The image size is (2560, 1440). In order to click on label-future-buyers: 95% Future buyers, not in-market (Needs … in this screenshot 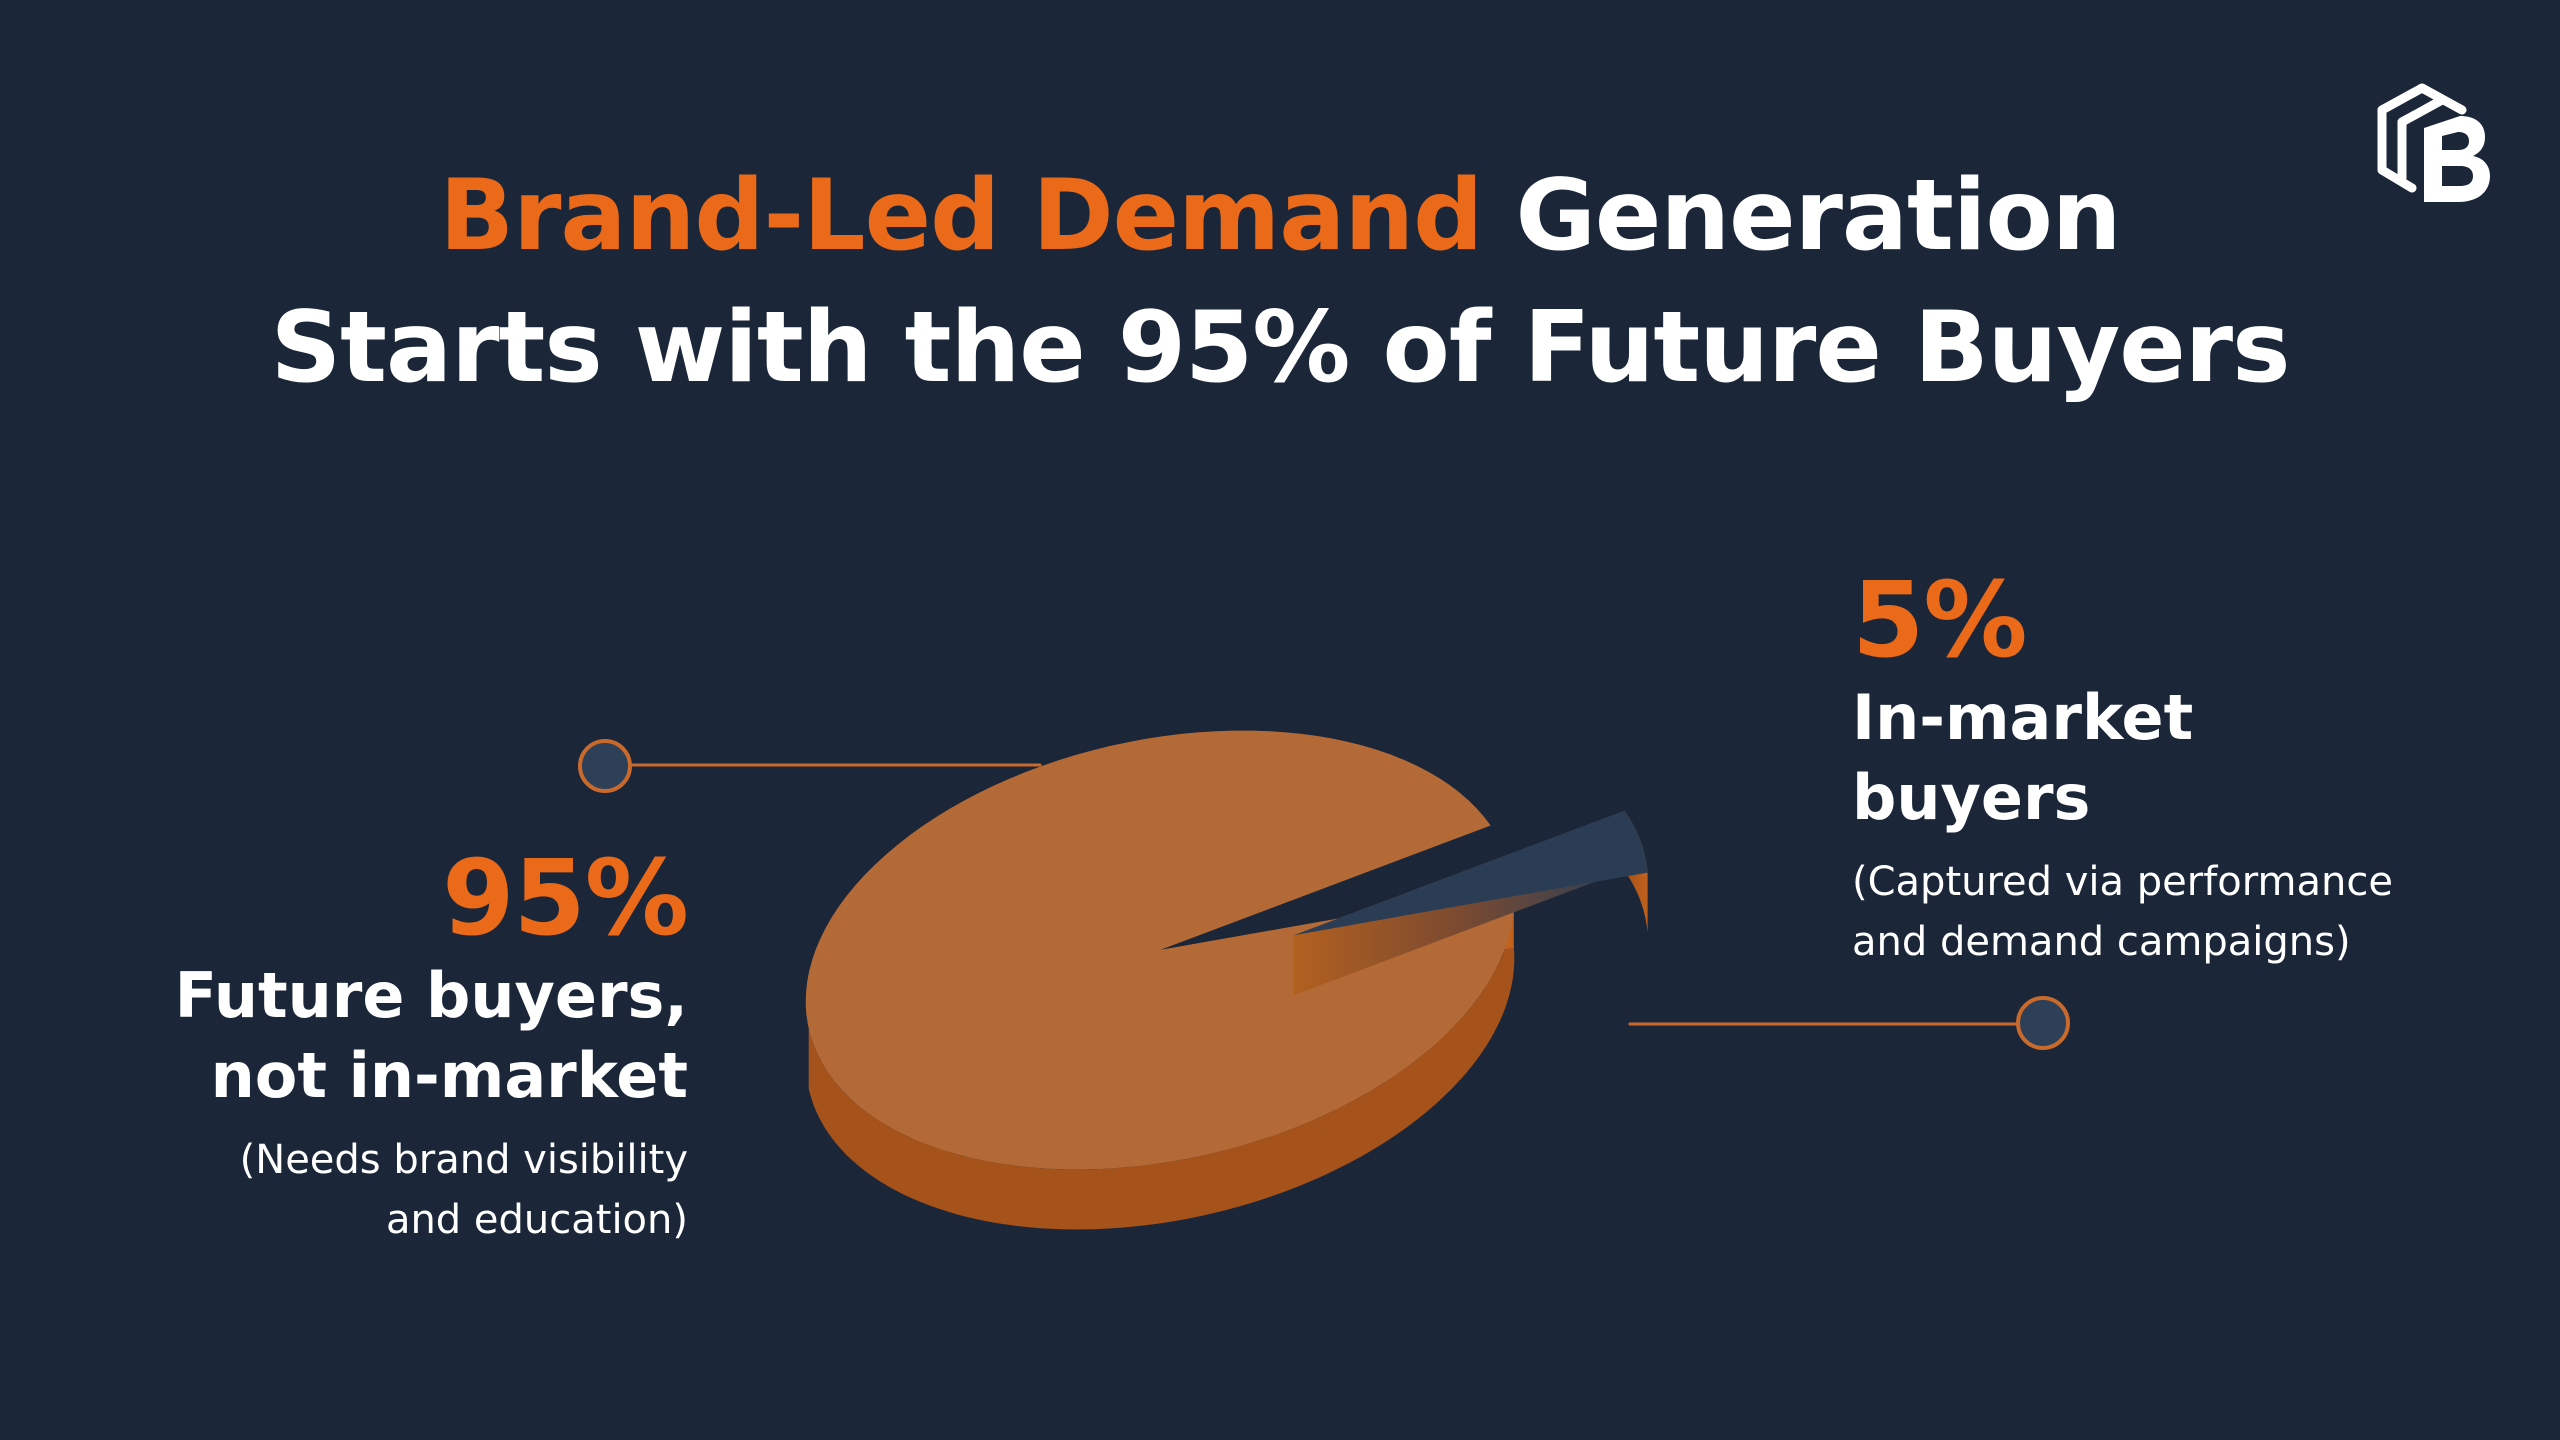, I will do `click(431, 1043)`.